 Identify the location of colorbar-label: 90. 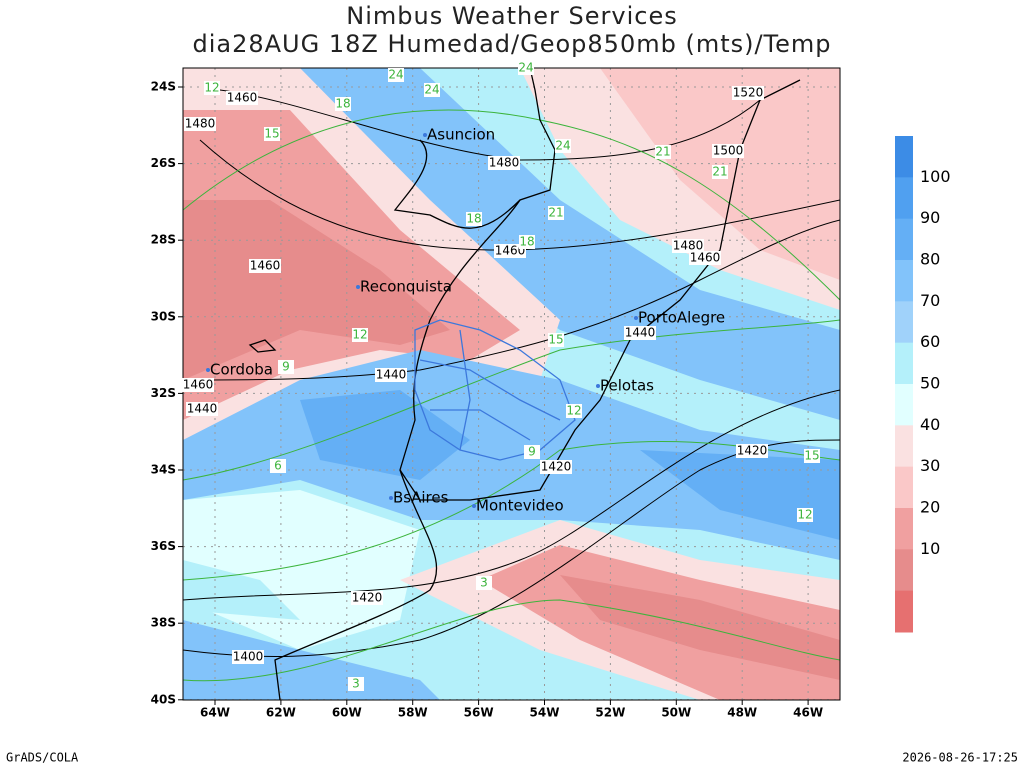
(930, 217).